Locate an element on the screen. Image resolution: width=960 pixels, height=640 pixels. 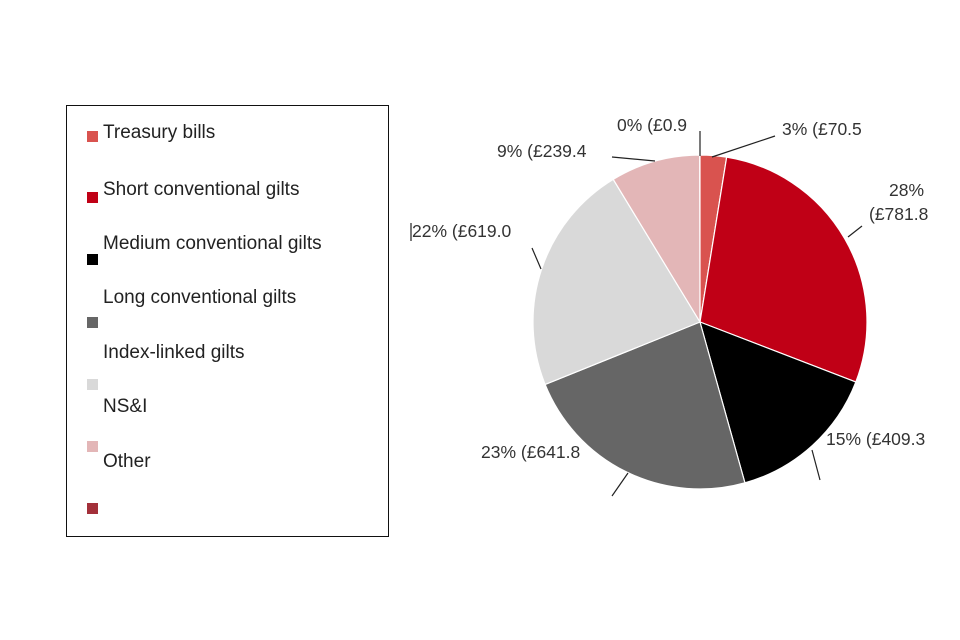
legend-label-nsi: NS&I is located at coordinates (125, 406).